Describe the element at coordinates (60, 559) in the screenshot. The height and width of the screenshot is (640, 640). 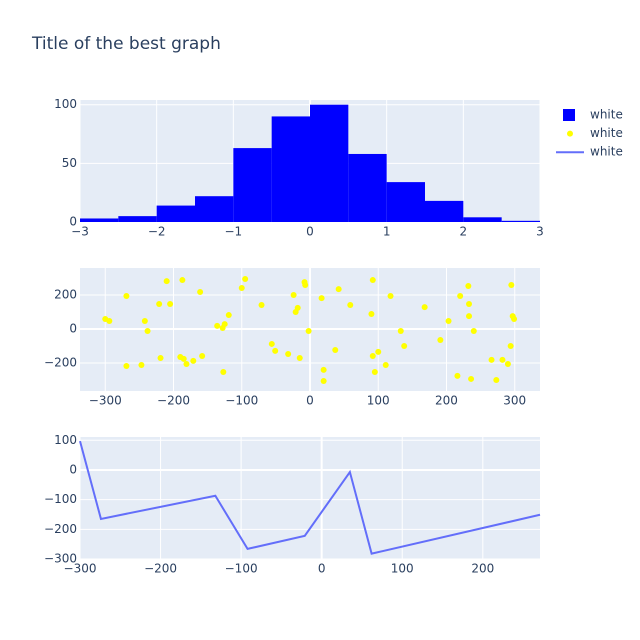
I see `y-tick-label: −300` at that location.